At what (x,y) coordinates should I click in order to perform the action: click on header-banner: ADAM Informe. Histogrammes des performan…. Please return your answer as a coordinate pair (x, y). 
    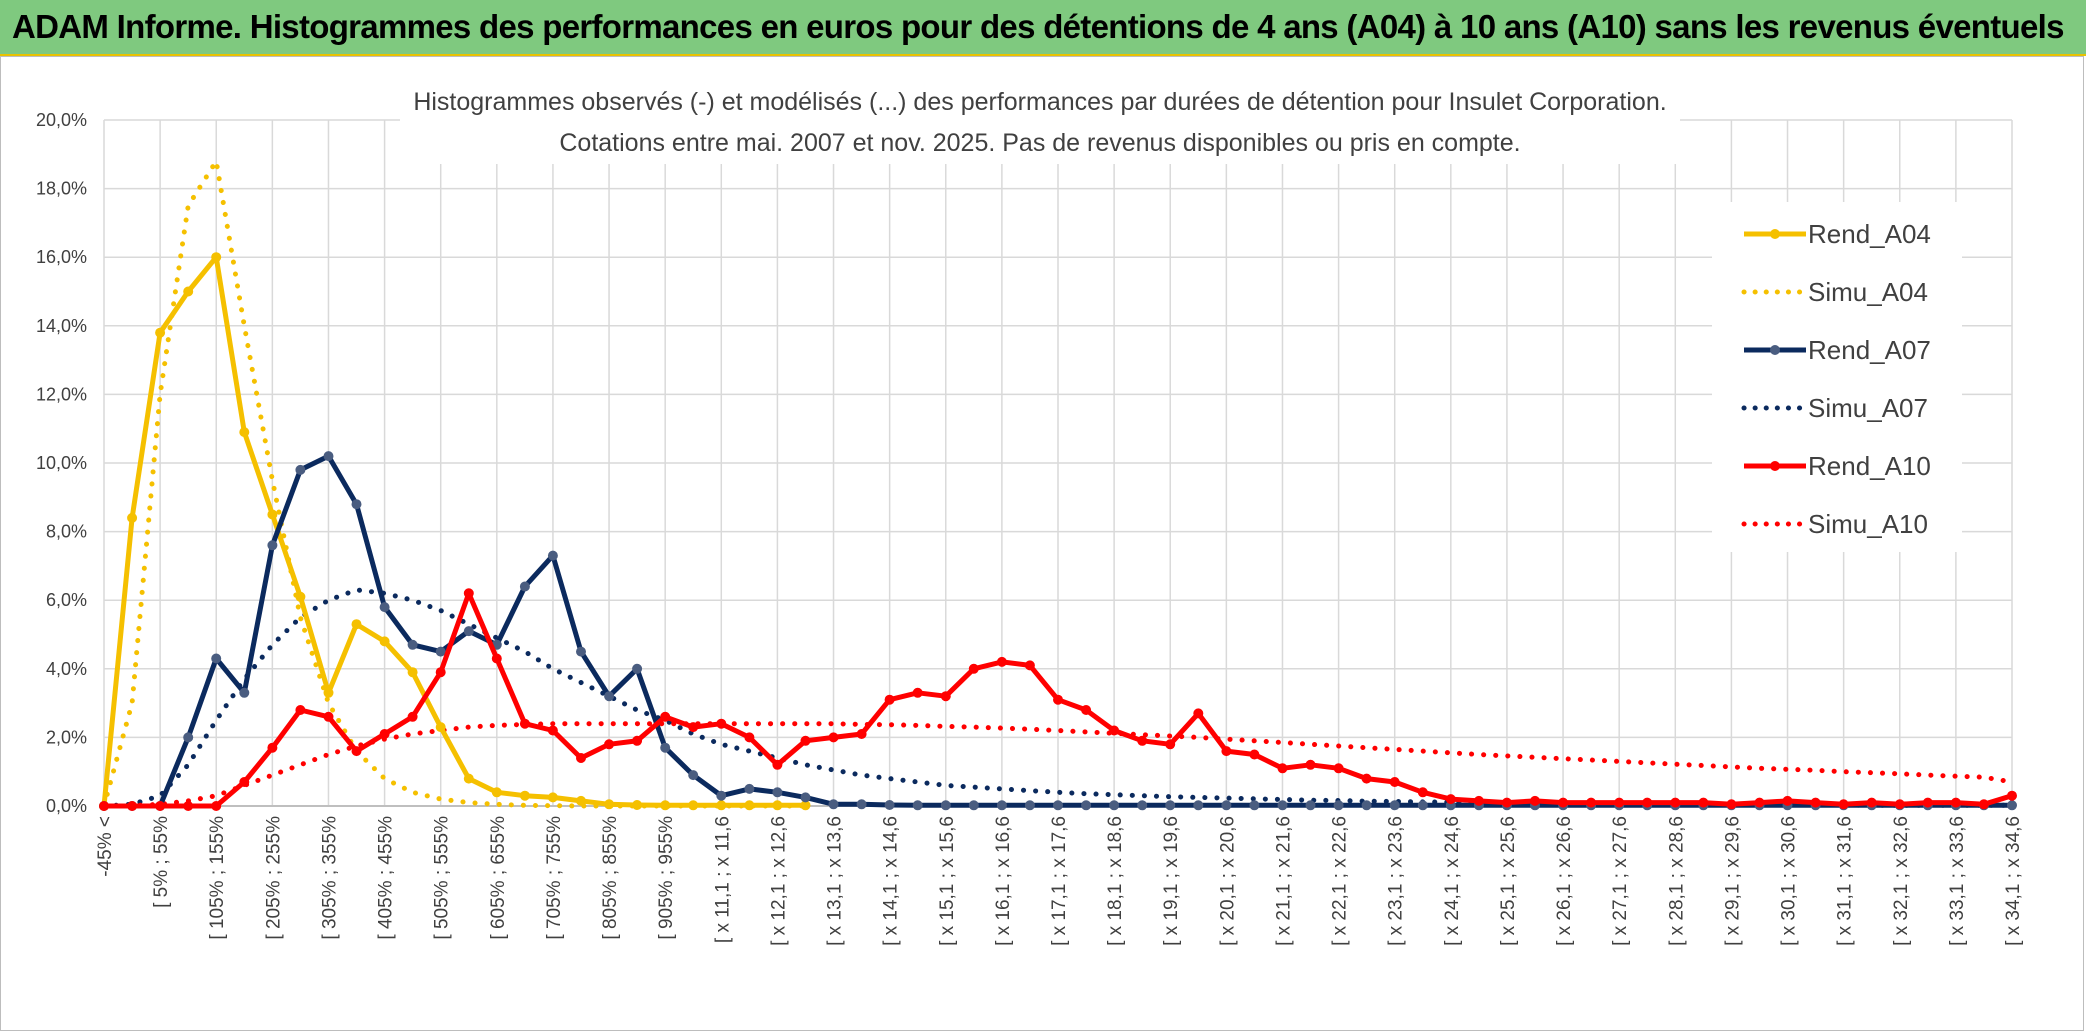
    Looking at the image, I should click on (1043, 28).